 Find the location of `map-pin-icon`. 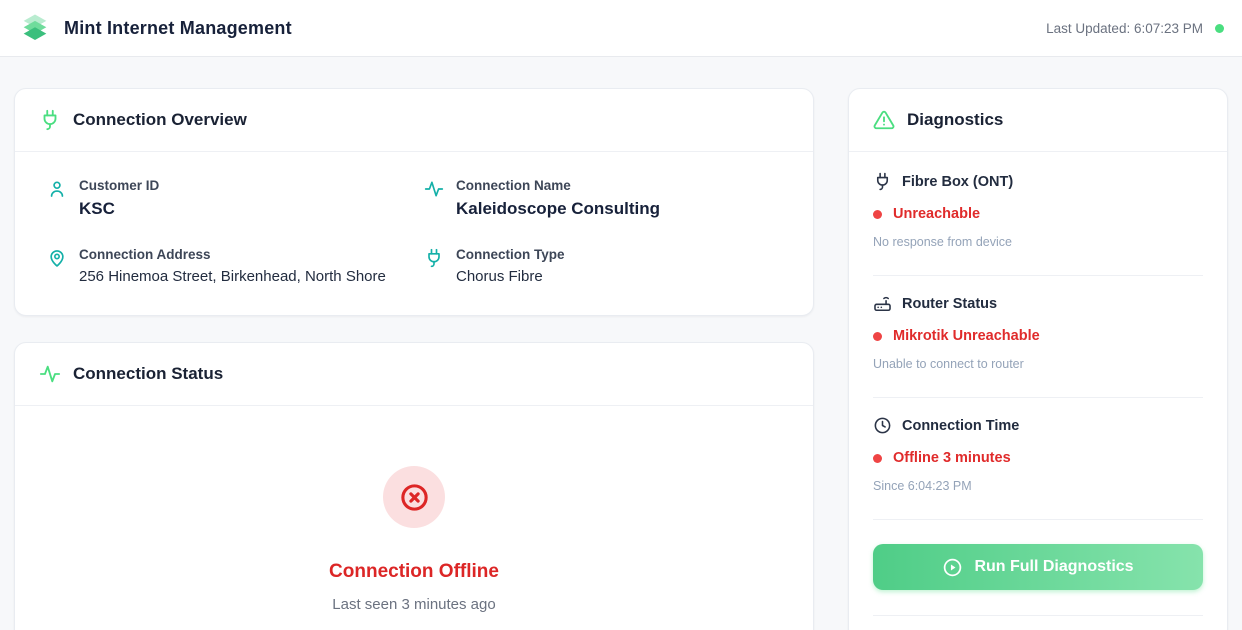

map-pin-icon is located at coordinates (57, 258).